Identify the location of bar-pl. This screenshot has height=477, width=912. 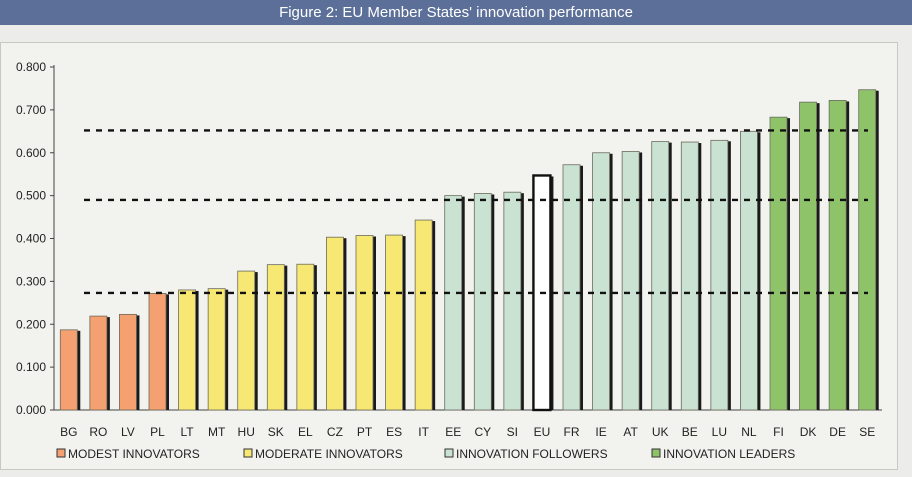
(157, 351).